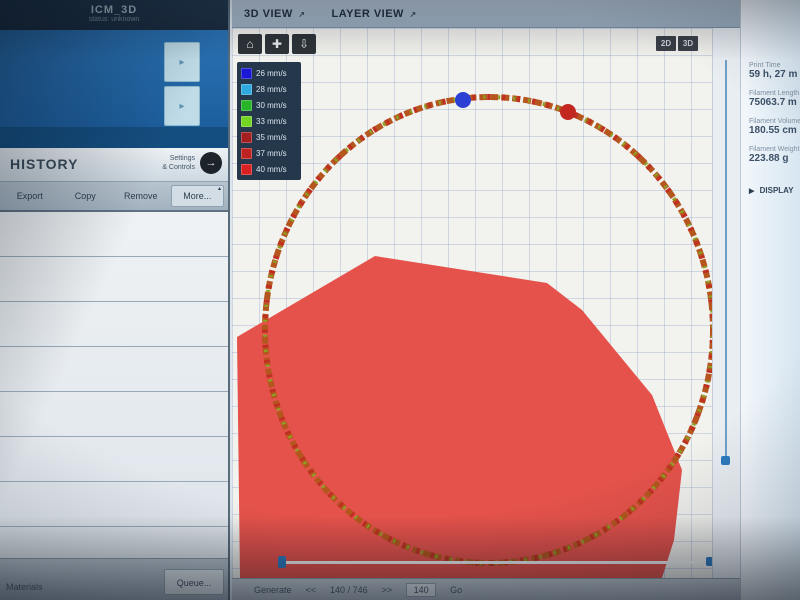 The image size is (800, 600). What do you see at coordinates (349, 589) in the screenshot?
I see `layer-counter: 140 / 746` at bounding box center [349, 589].